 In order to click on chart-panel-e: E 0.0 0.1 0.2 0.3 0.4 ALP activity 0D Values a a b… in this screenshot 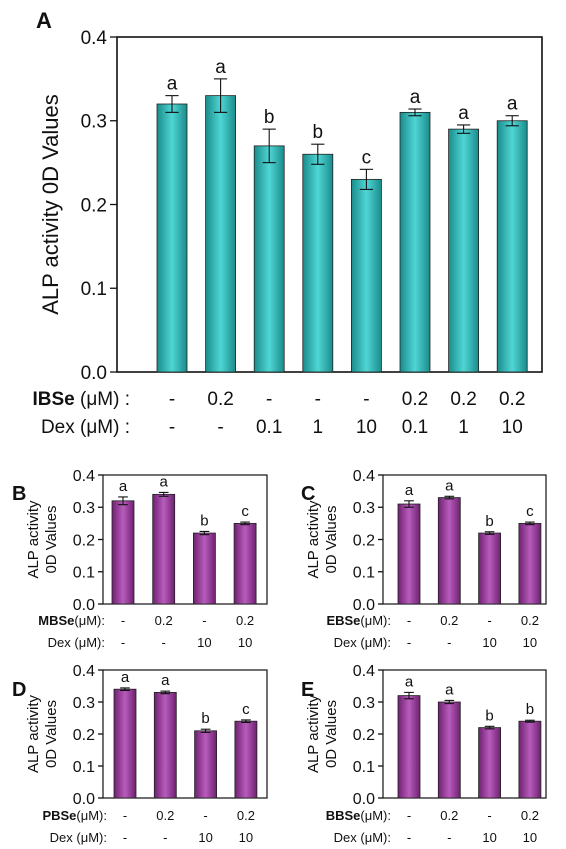, I will do `click(424, 754)`.